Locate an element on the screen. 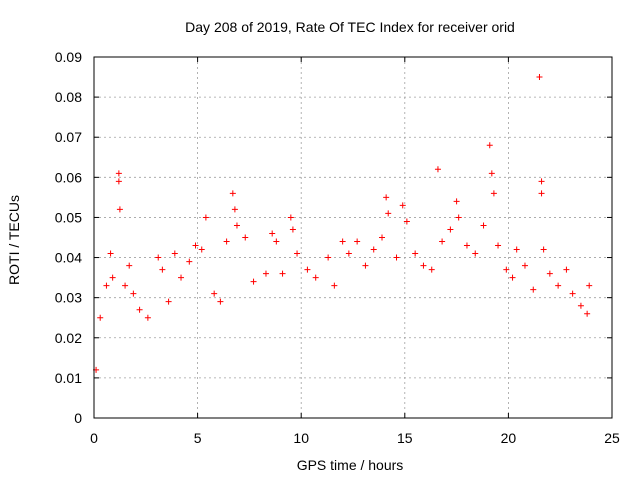  y-tick-label: 0 is located at coordinates (78, 418).